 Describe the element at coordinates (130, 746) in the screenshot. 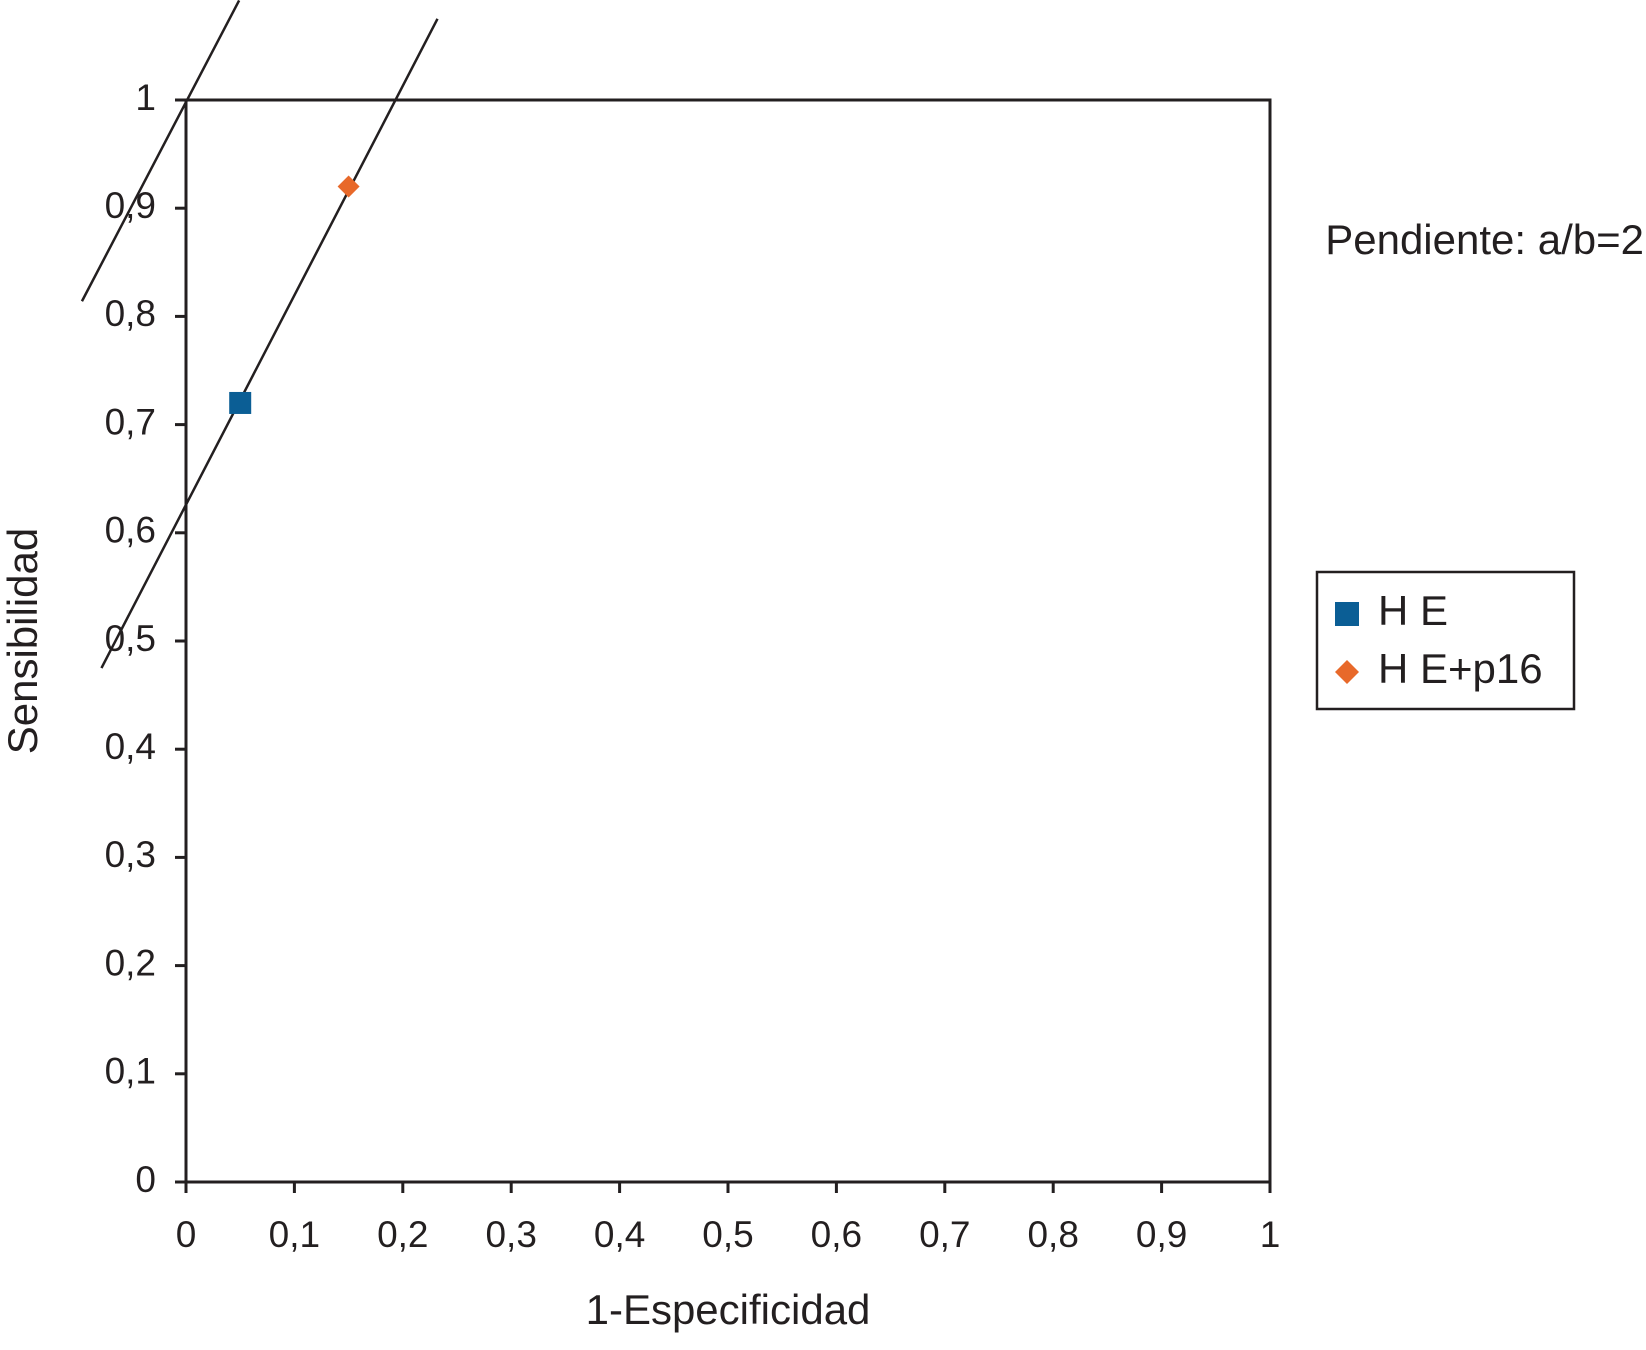

I see `y-tick-label: 0,4` at that location.